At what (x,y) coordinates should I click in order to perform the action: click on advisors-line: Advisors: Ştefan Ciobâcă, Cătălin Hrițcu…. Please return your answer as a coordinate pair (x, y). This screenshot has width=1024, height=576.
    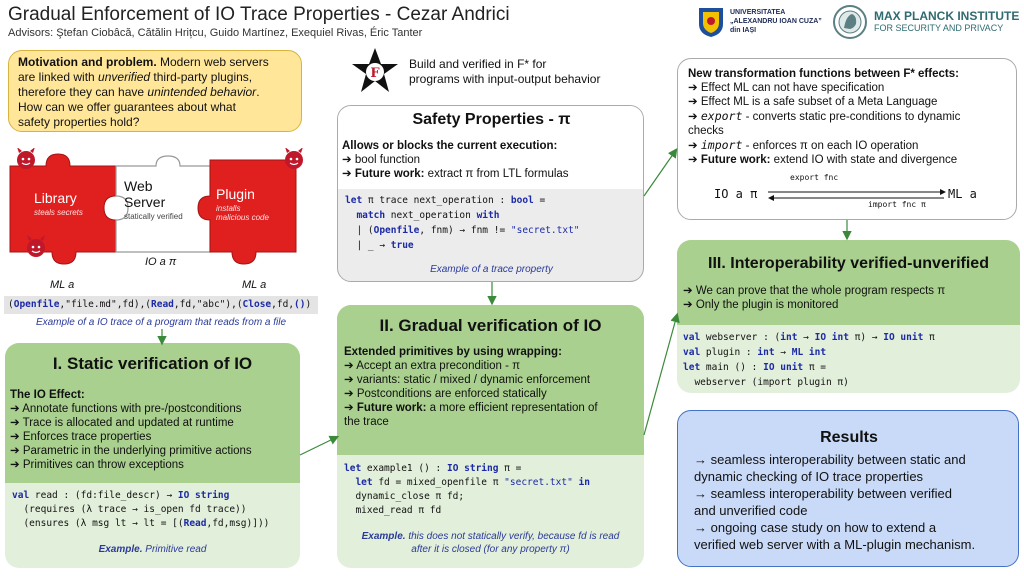
    Looking at the image, I should click on (215, 33).